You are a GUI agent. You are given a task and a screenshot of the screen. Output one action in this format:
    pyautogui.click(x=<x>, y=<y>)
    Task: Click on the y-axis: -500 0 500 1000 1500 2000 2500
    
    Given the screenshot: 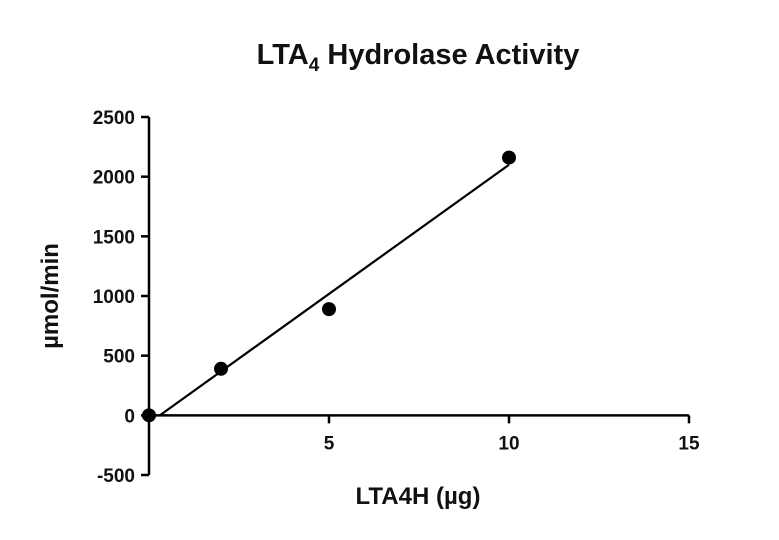 What is the action you would take?
    pyautogui.click(x=122, y=297)
    